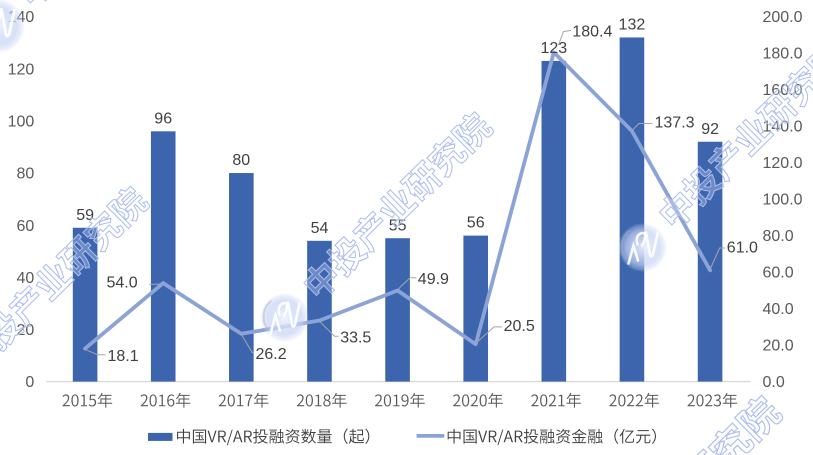 The height and width of the screenshot is (455, 813). Describe the element at coordinates (592, 32) in the screenshot. I see `svg-text: 180.4` at that location.